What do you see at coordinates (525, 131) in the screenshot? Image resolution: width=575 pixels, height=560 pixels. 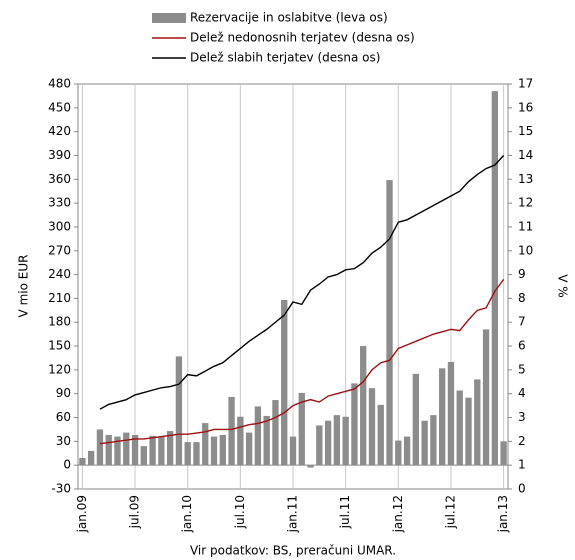 I see `y2-tick-label: 15` at bounding box center [525, 131].